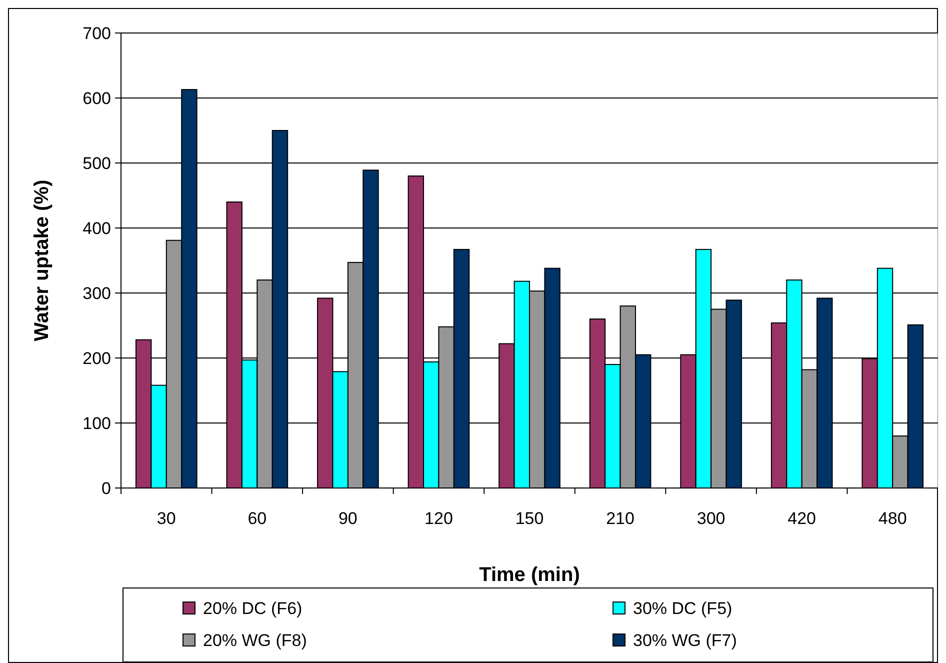  What do you see at coordinates (96, 423) in the screenshot?
I see `y-tick-label: 100` at bounding box center [96, 423].